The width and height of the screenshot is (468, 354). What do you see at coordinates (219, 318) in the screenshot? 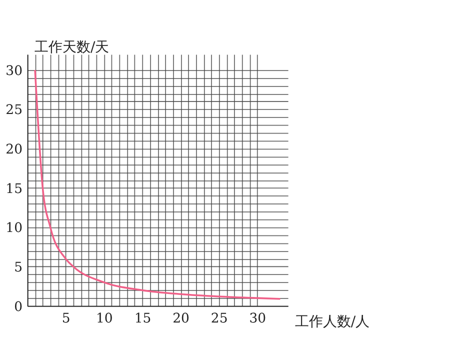
I see `x-tick-label: 25` at bounding box center [219, 318].